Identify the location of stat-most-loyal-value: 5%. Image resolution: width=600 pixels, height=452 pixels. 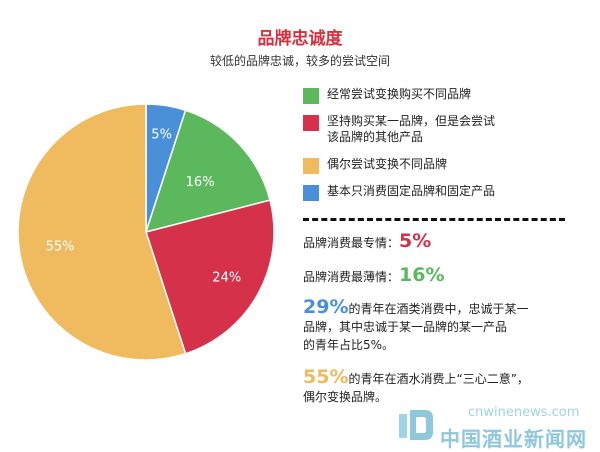
(415, 241).